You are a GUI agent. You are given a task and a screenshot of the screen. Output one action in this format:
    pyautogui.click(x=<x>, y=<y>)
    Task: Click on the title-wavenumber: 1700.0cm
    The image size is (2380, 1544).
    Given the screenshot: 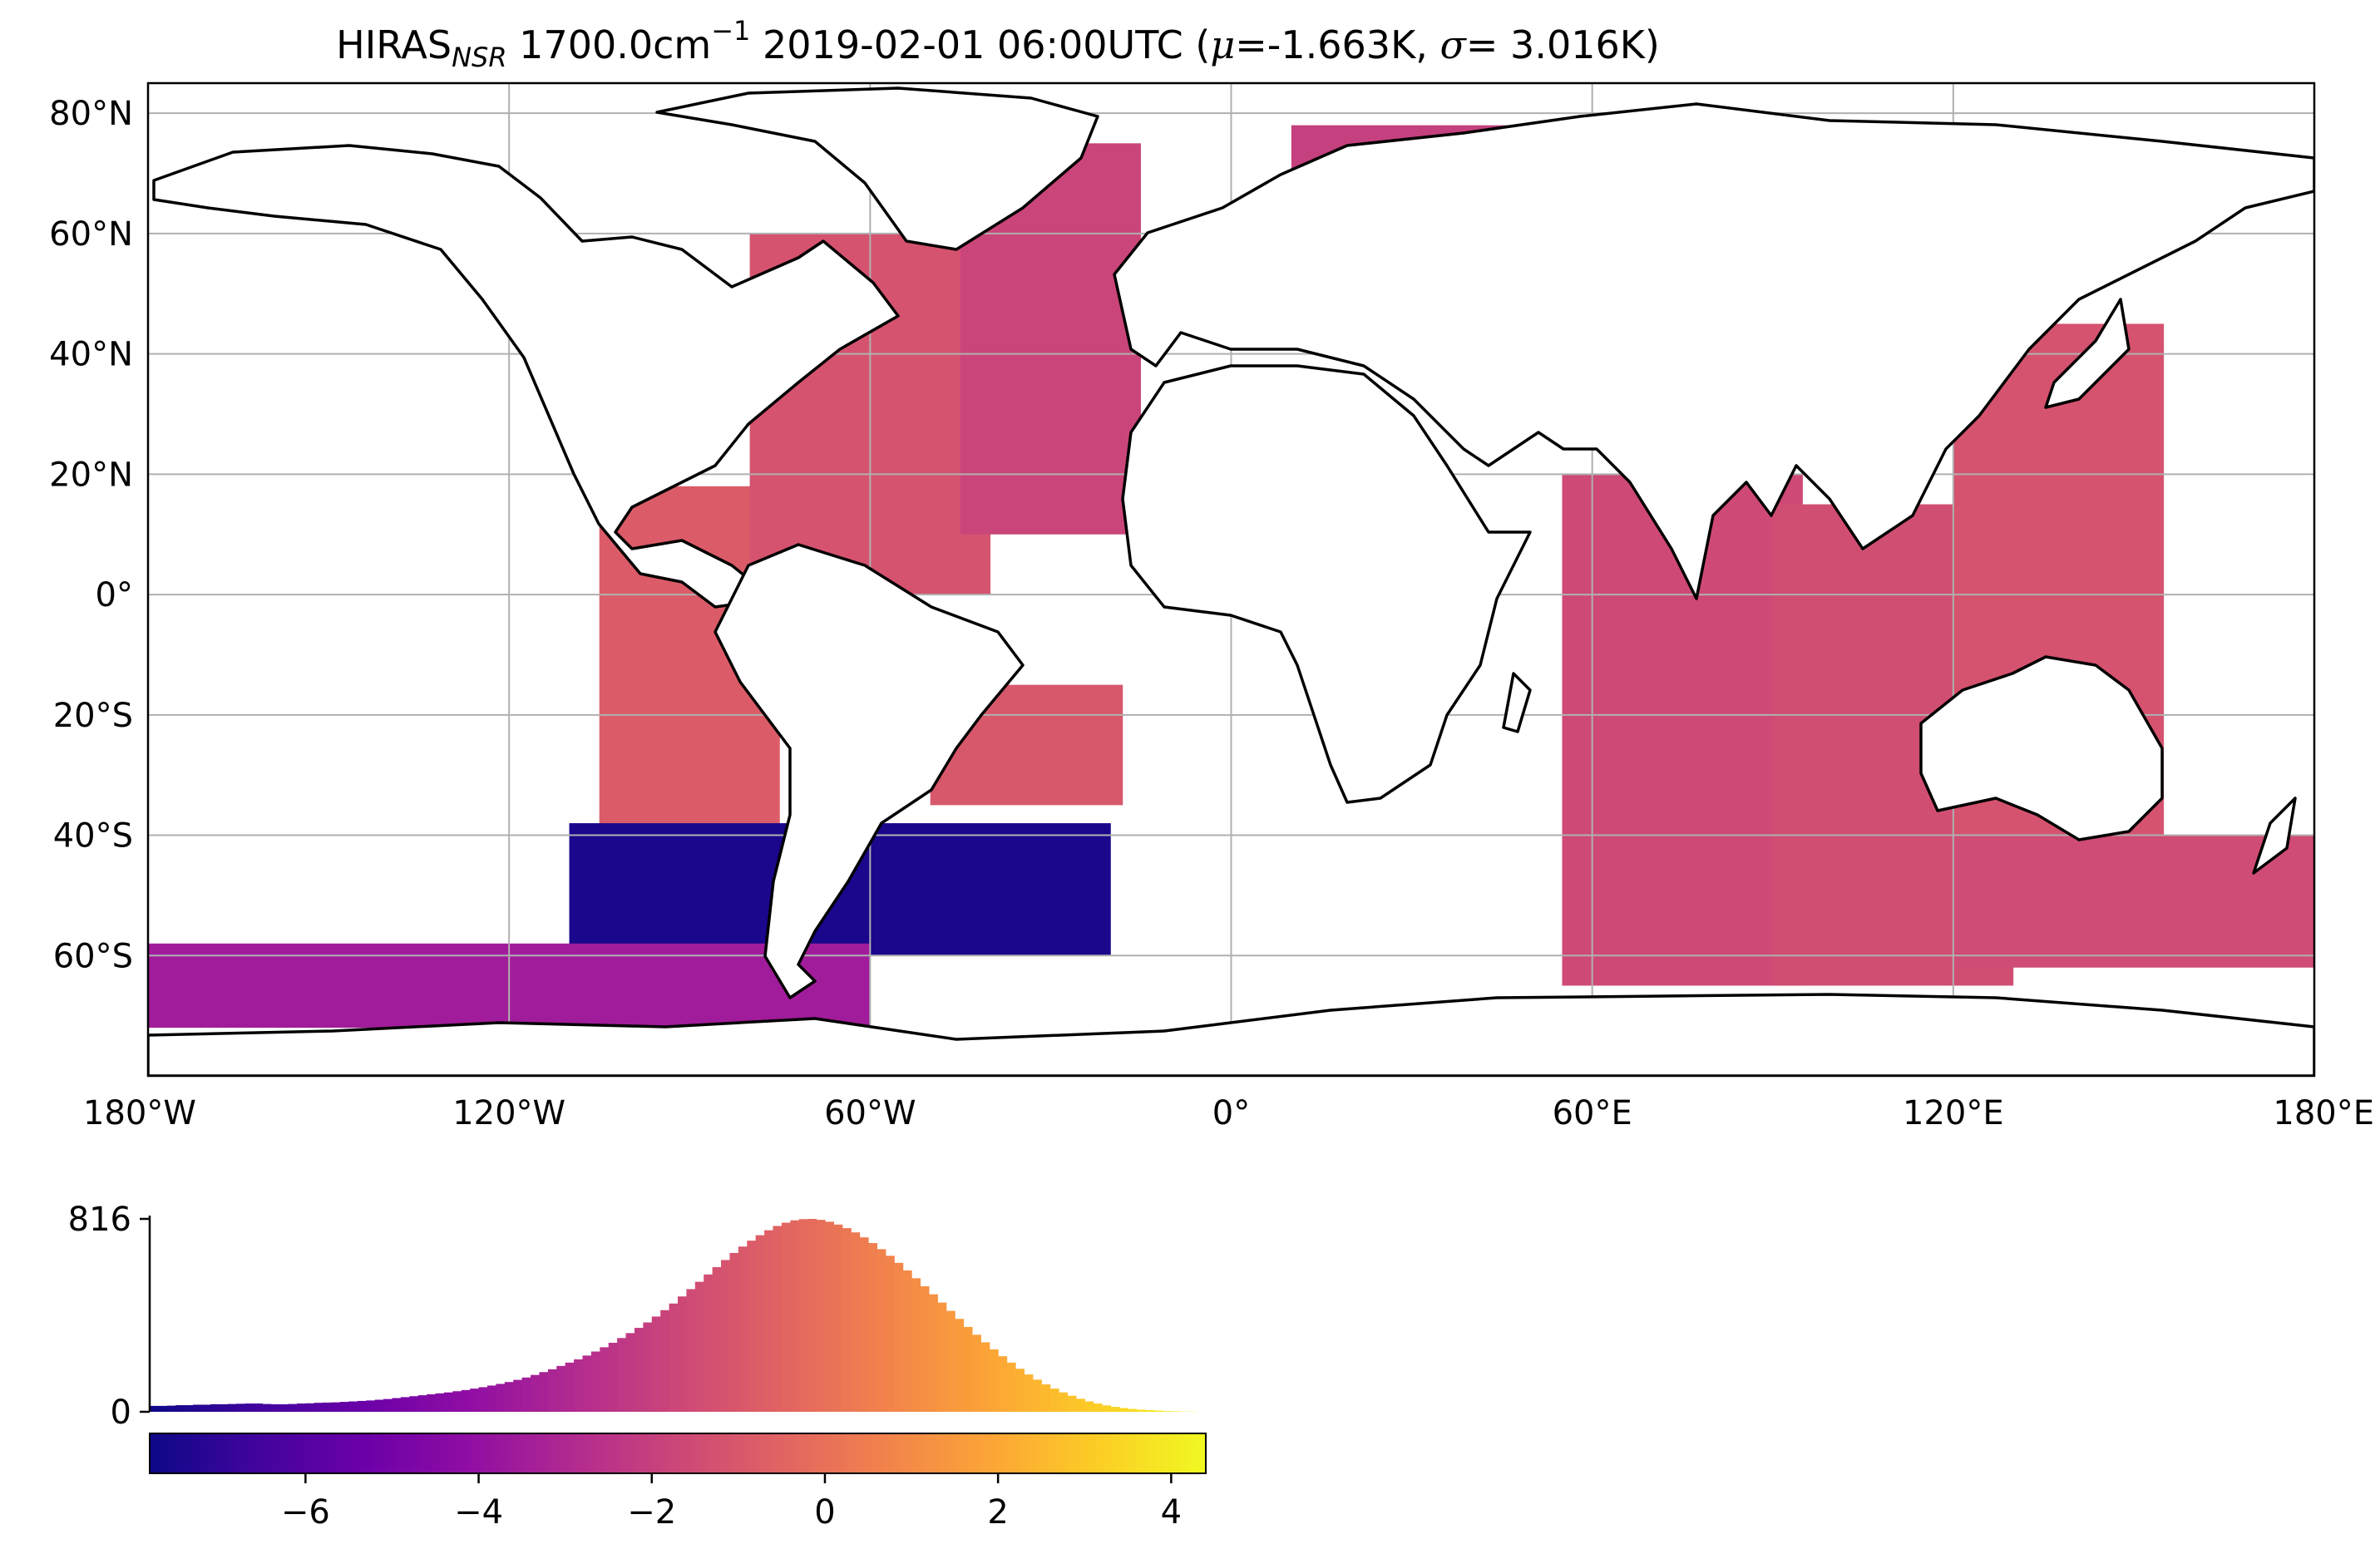 What is the action you would take?
    pyautogui.click(x=615, y=44)
    